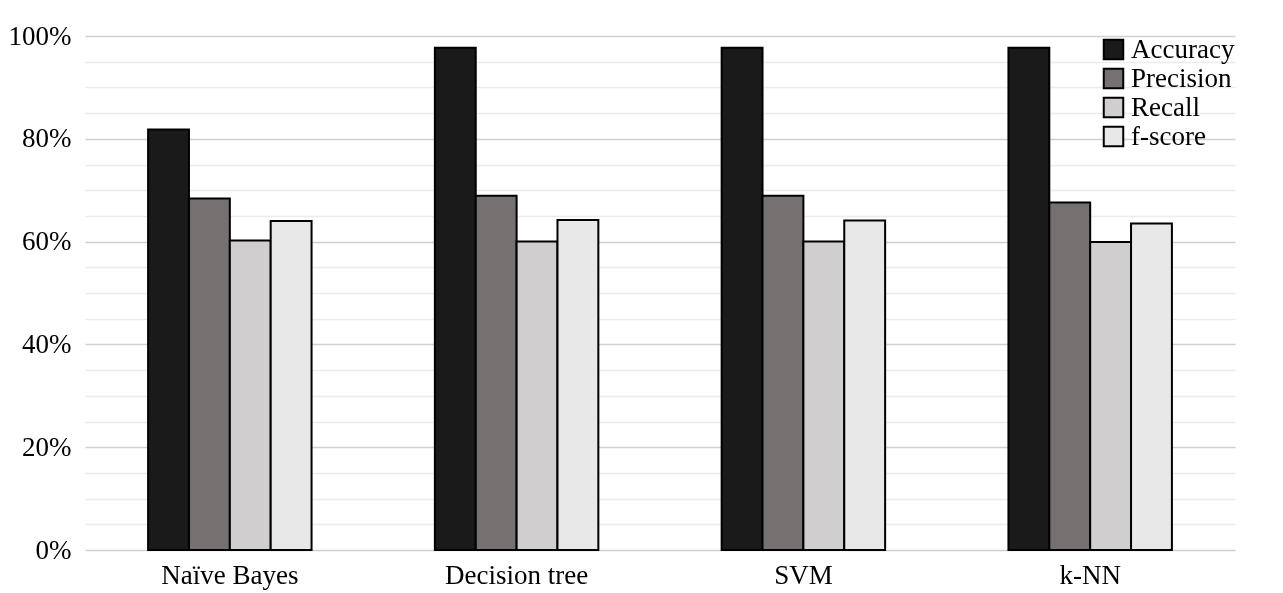 The width and height of the screenshot is (1283, 593). I want to click on x-tick-label: Naïve Bayes, so click(230, 574).